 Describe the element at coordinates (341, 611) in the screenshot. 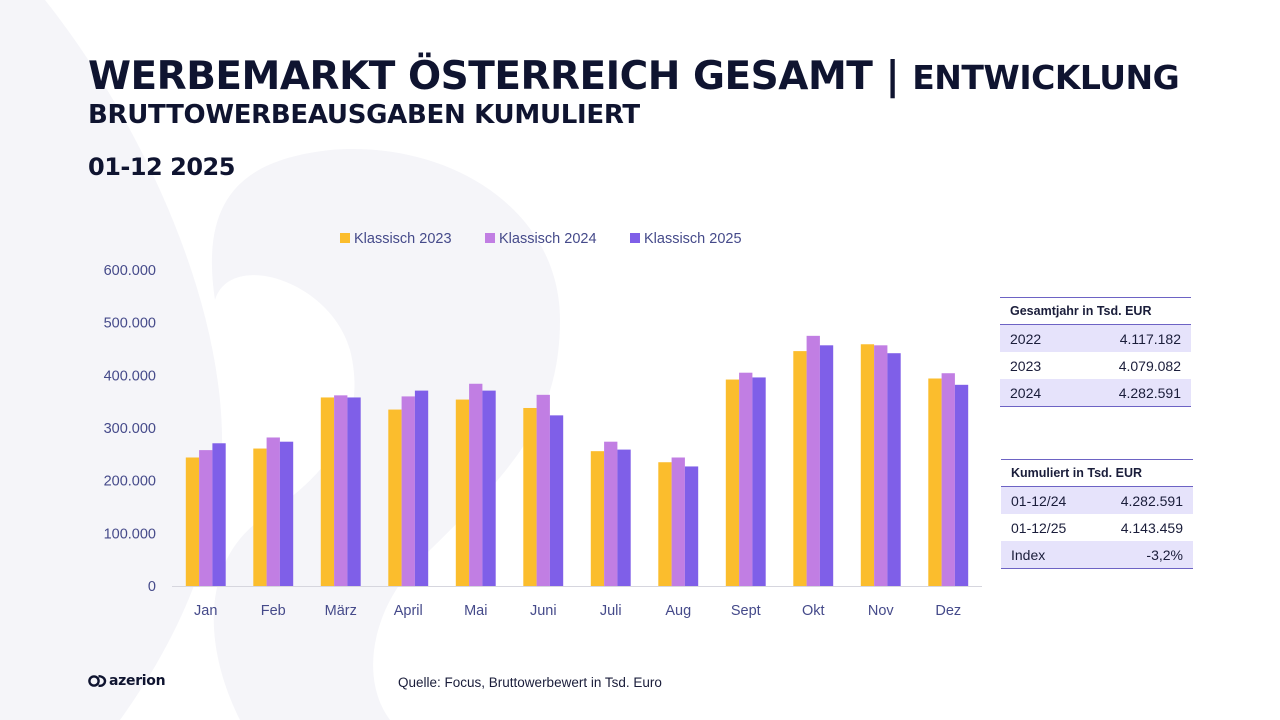

I see `x-tick-label: März` at that location.